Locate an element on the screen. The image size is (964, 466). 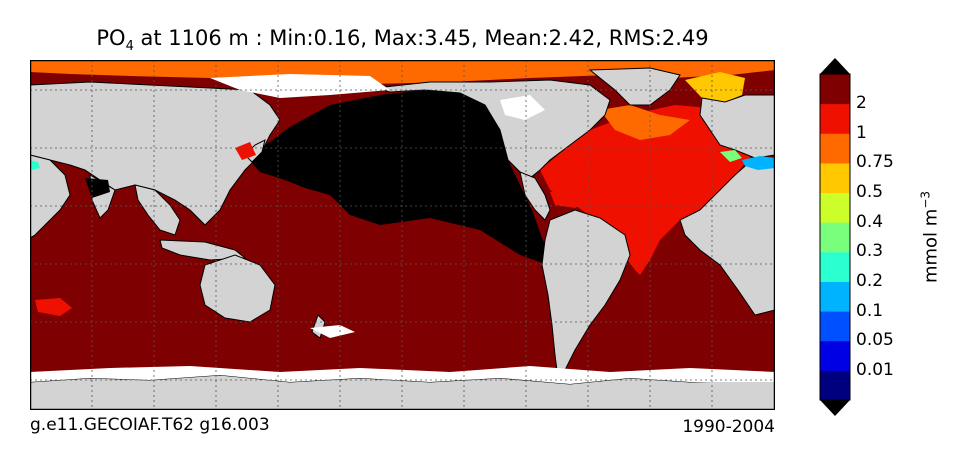
land-australia is located at coordinates (237, 288).